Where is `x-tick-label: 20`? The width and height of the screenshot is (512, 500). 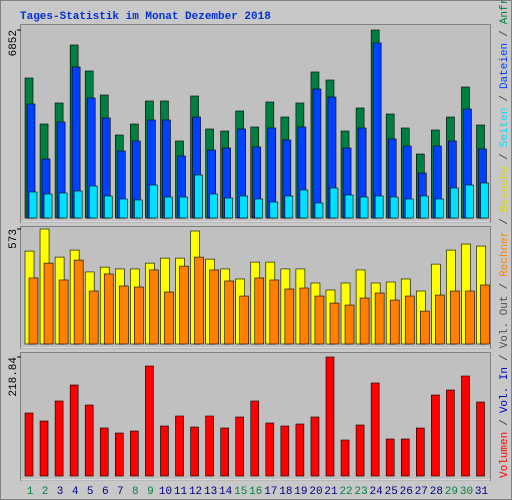 x-tick-label: 20 is located at coordinates (315, 492).